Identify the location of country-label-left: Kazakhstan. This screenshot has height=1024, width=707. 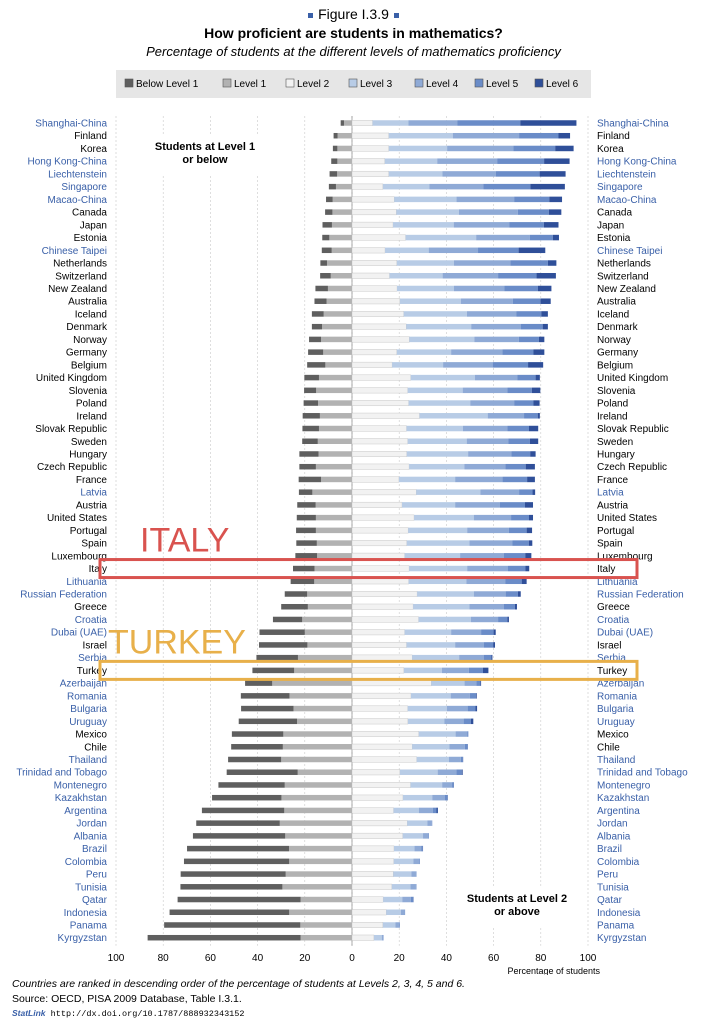
(81, 798).